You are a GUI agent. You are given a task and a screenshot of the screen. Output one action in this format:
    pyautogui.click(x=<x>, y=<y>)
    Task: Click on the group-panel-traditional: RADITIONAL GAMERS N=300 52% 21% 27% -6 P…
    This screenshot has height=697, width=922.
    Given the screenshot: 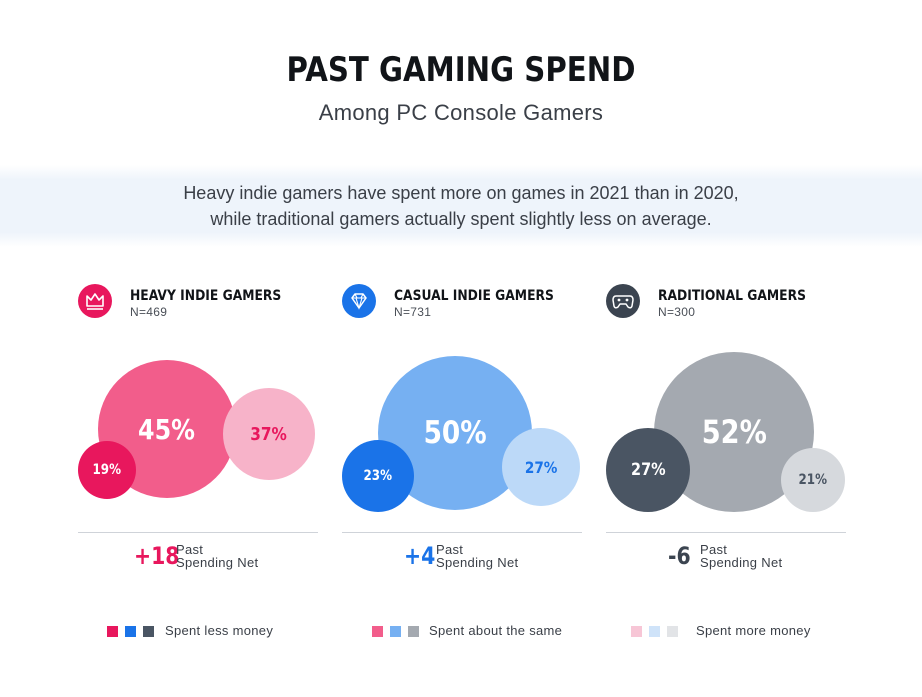 What is the action you would take?
    pyautogui.click(x=746, y=430)
    